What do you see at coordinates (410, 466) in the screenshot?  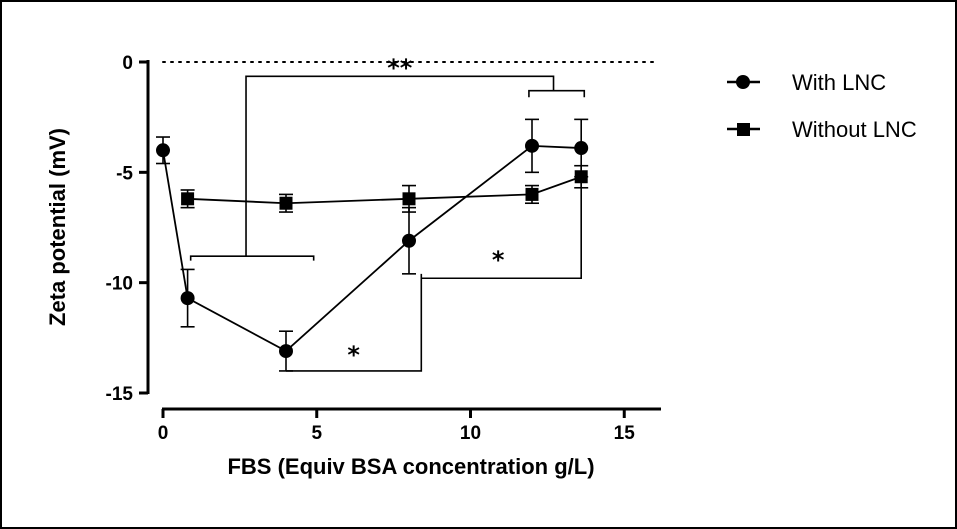 I see `x-axis-title: FBS (Equiv BSA concentration g/L)` at bounding box center [410, 466].